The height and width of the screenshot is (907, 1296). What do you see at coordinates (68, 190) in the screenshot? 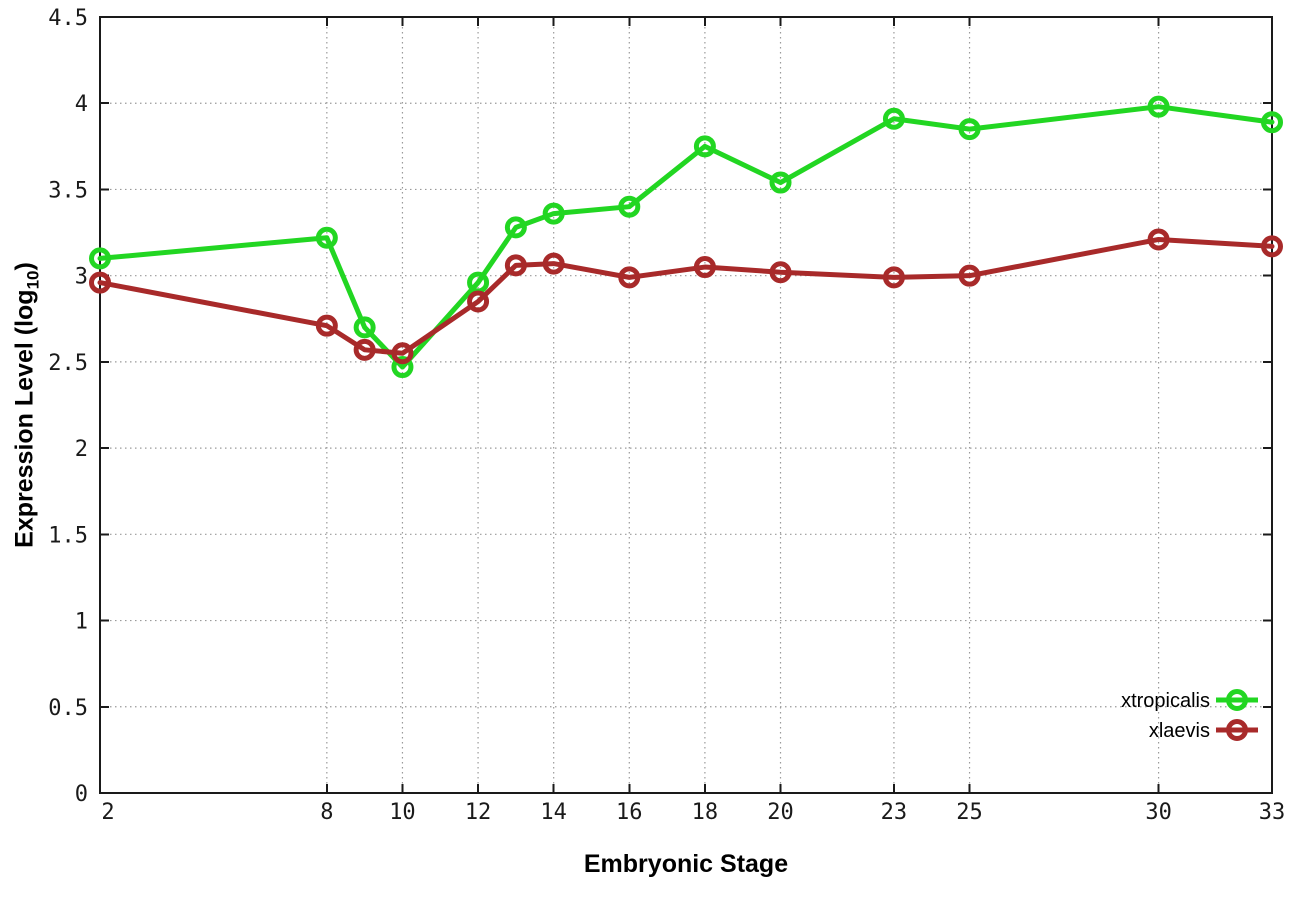
I see `y-tick-label-3.5: 3.5` at bounding box center [68, 190].